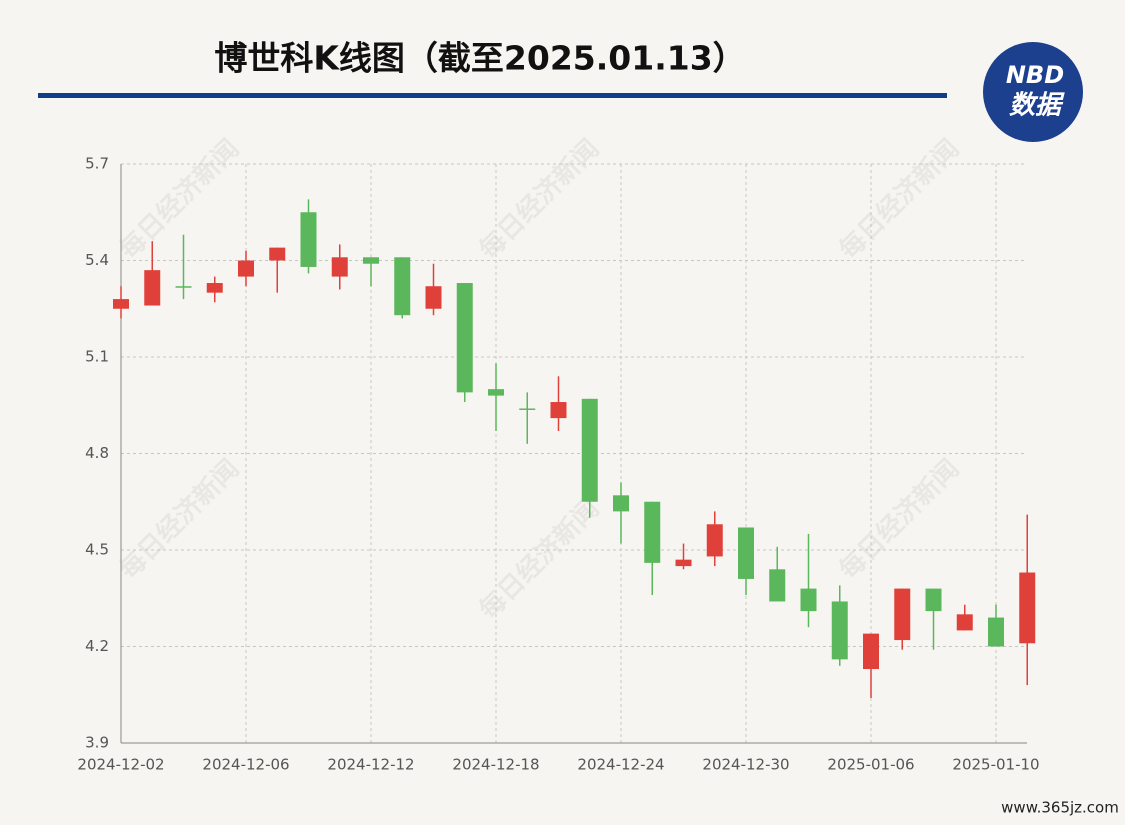 This screenshot has height=825, width=1125. What do you see at coordinates (97, 743) in the screenshot?
I see `y-tick-label: 3.9` at bounding box center [97, 743].